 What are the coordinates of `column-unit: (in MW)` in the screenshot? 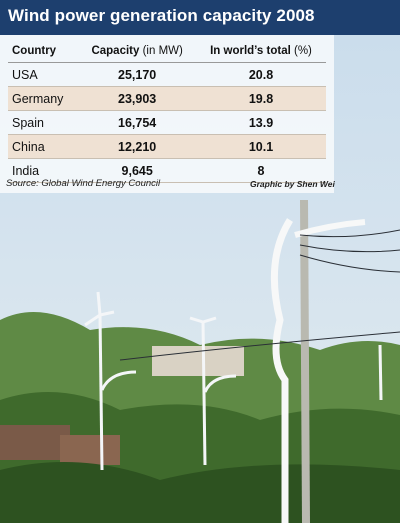 It's located at (162, 51).